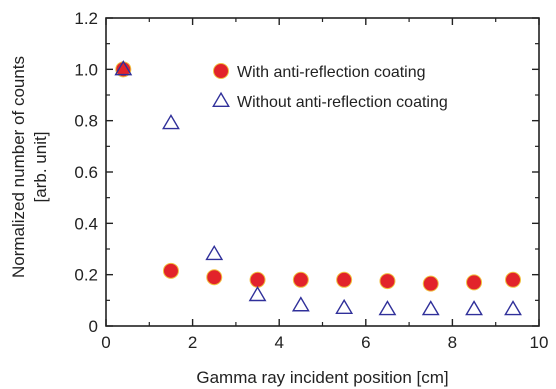 The width and height of the screenshot is (556, 389). What do you see at coordinates (192, 342) in the screenshot?
I see `x-tick-label: 2` at bounding box center [192, 342].